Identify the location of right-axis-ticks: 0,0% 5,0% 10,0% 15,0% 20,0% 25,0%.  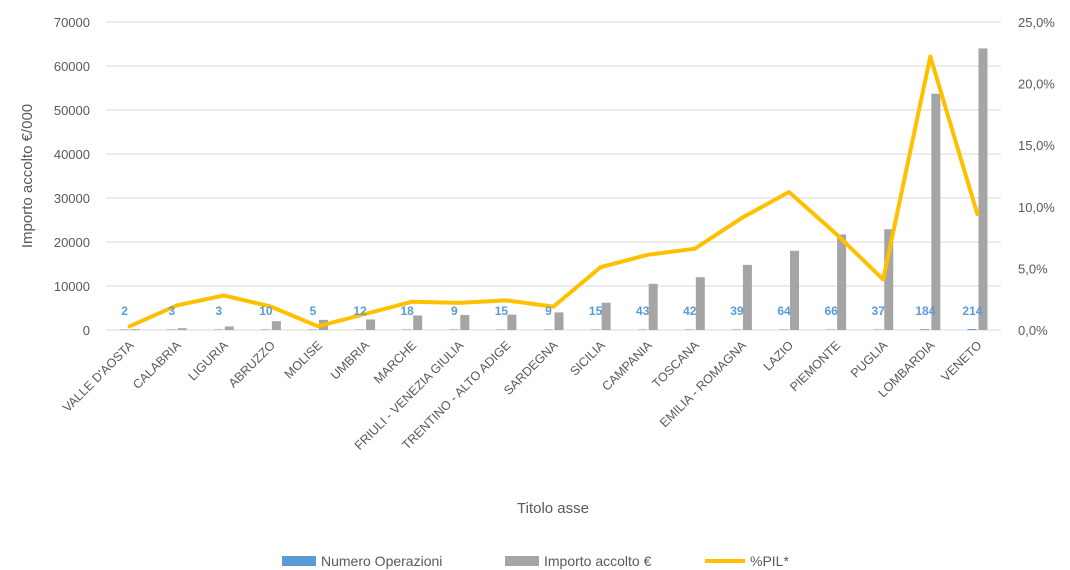
(1036, 176).